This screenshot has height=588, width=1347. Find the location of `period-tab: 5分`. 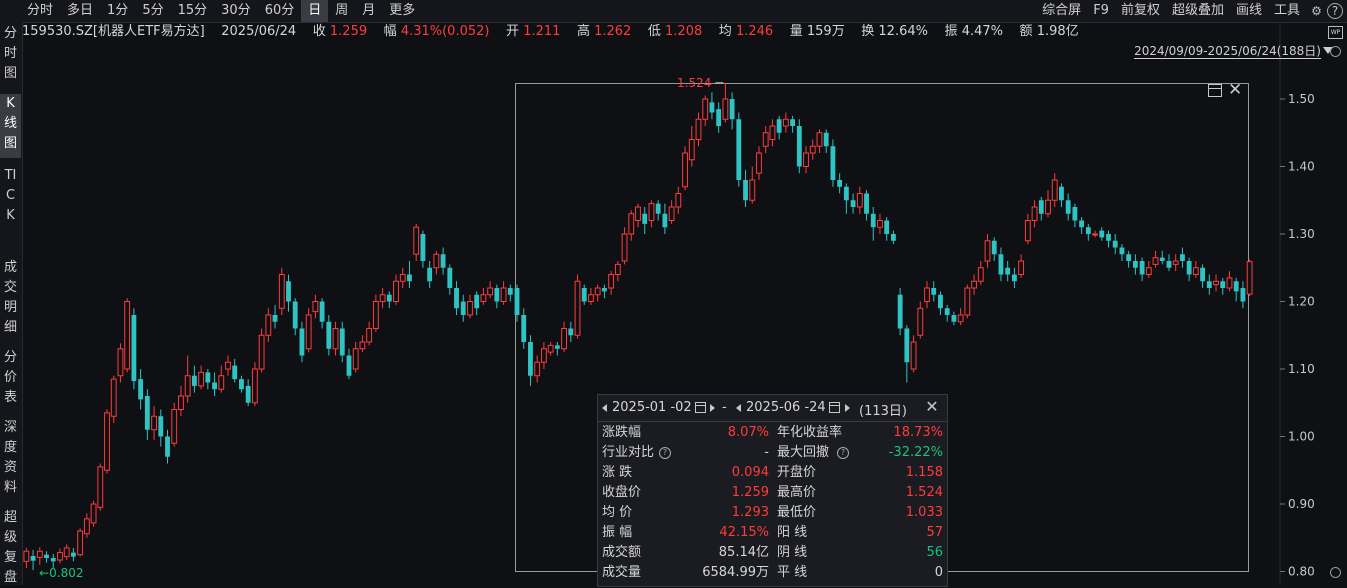

period-tab: 5分 is located at coordinates (153, 10).